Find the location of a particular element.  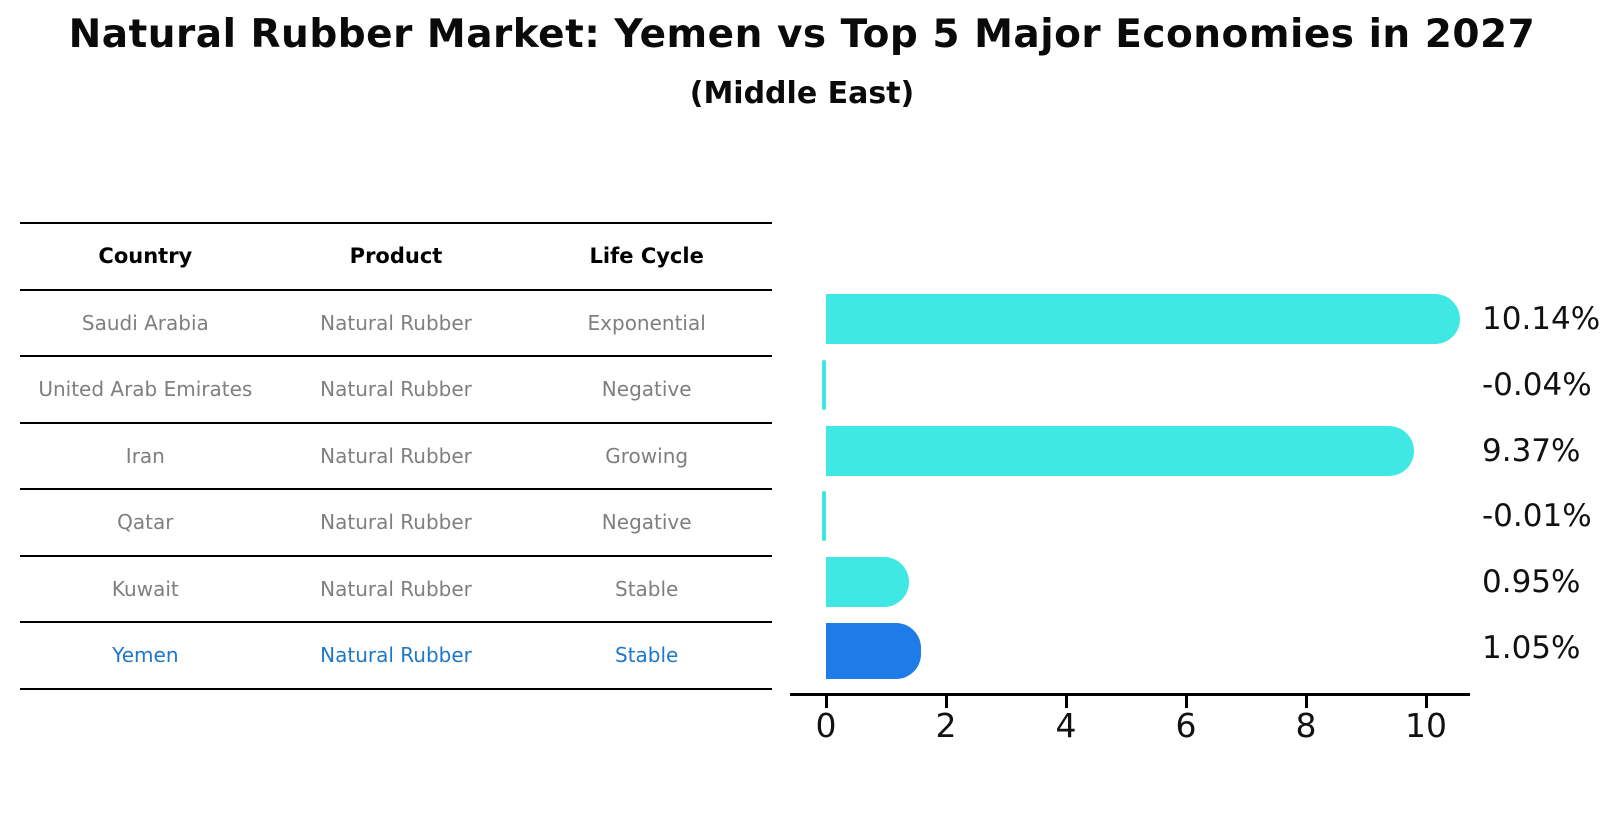

bar-value-label: 10.14% is located at coordinates (1541, 319).